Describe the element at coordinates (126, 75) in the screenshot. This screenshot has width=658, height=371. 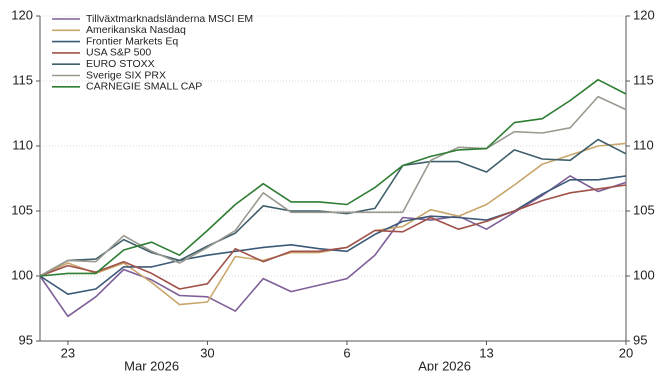
I see `legend-label: Sverige SIX PRX` at that location.